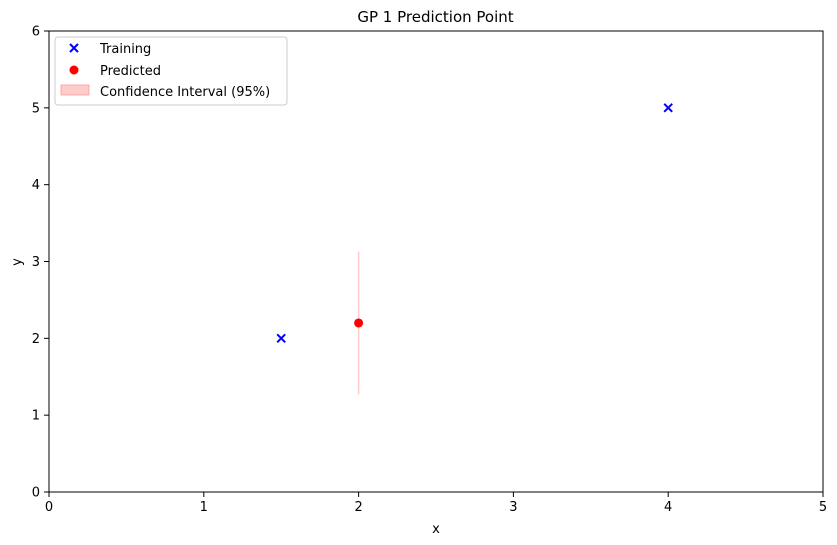 The height and width of the screenshot is (545, 837). What do you see at coordinates (36, 493) in the screenshot?
I see `y-tick-label: 0` at bounding box center [36, 493].